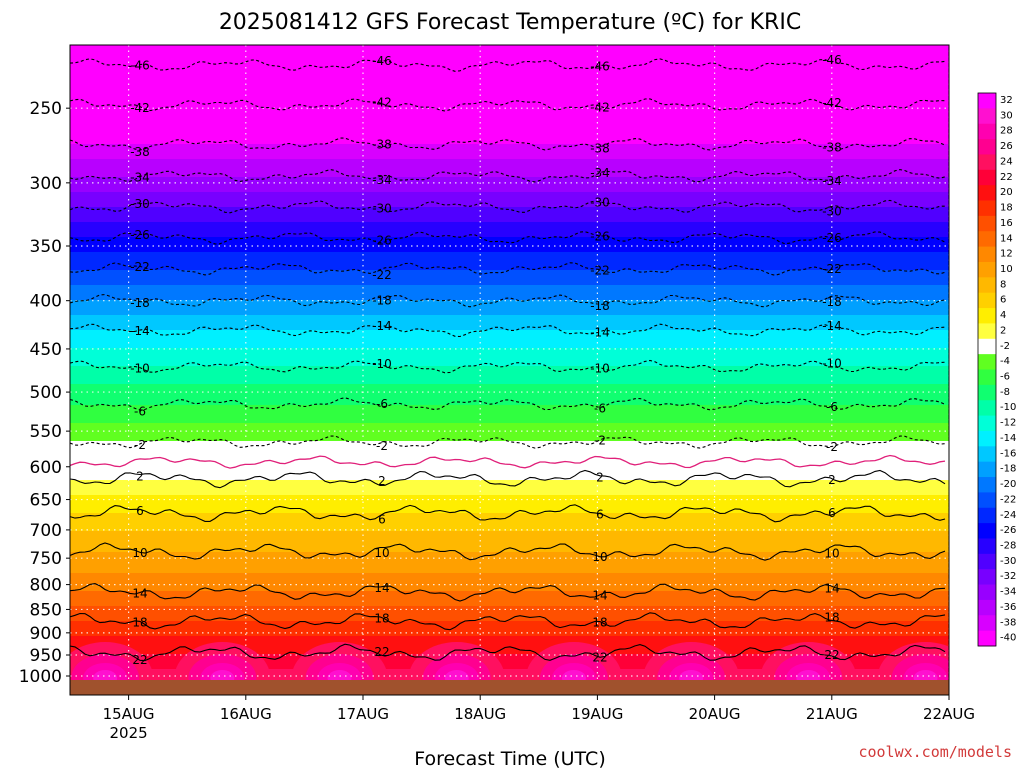 The height and width of the screenshot is (768, 1024). What do you see at coordinates (1008, 453) in the screenshot?
I see `colorbar-label: -16` at bounding box center [1008, 453].